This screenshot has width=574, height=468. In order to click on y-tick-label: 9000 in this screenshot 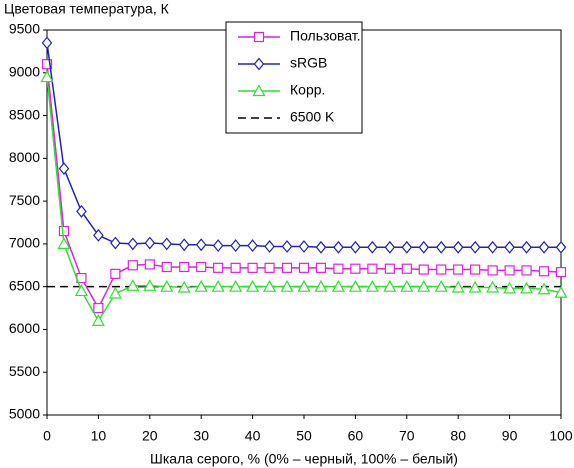, I will do `click(24, 71)`.